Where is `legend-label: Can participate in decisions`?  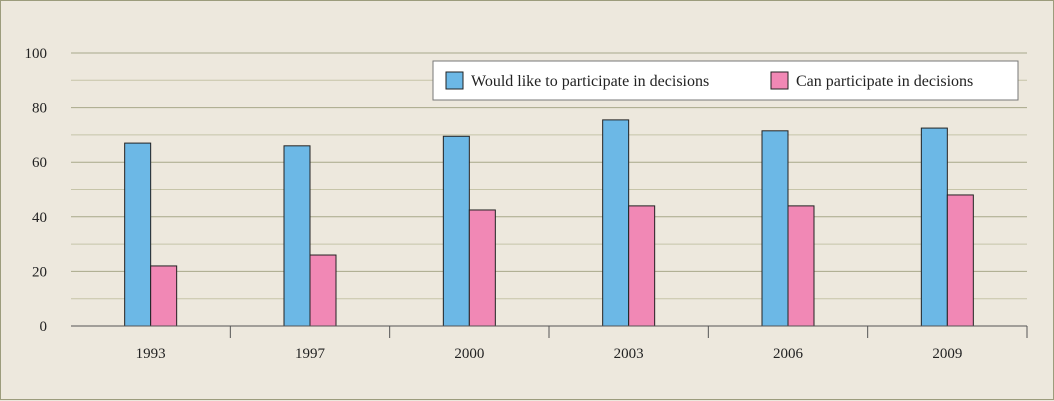
legend-label: Can participate in decisions is located at coordinates (884, 81).